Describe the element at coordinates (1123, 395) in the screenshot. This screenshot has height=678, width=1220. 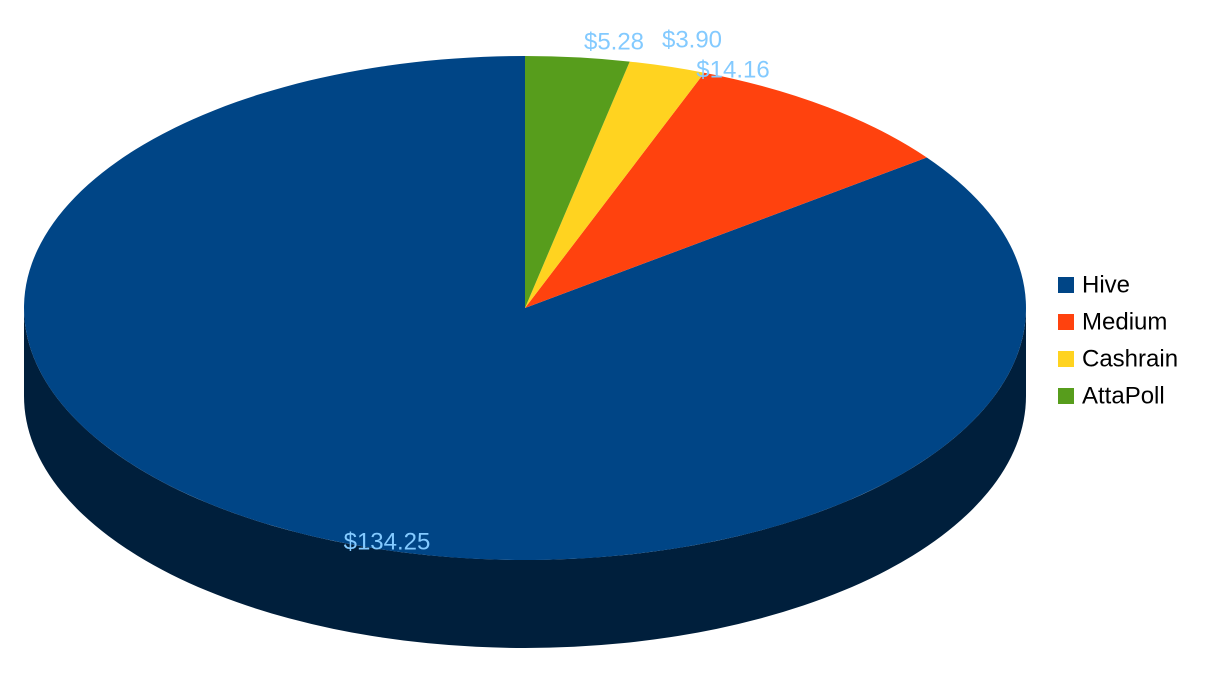
I see `legend-label: AttaPoll` at that location.